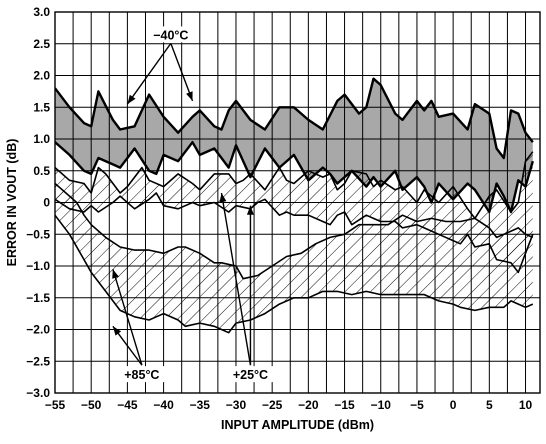  Describe the element at coordinates (38, 298) in the screenshot. I see `y-tick-label: −1.5` at that location.